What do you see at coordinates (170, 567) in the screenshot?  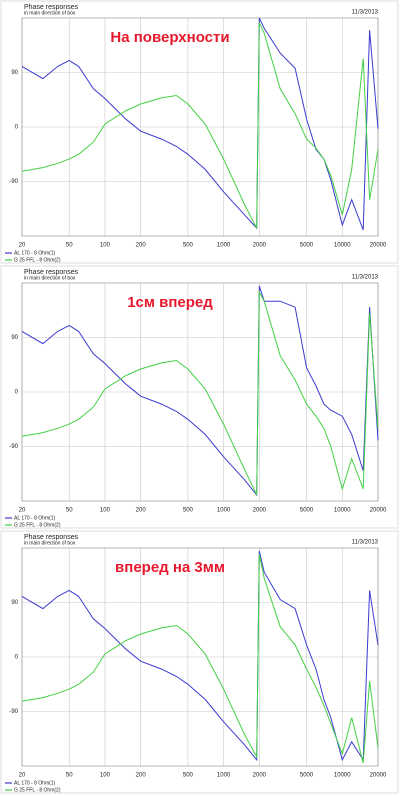 I see `annotation: вперед на 3мм` at bounding box center [170, 567].